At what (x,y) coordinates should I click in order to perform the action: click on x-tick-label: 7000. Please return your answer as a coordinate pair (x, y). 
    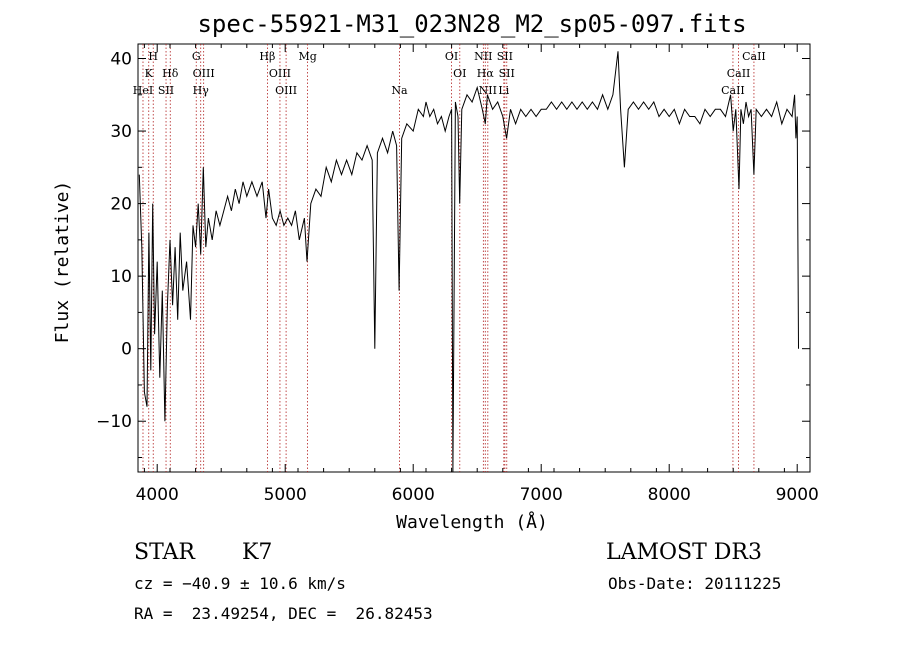
    Looking at the image, I should click on (541, 495).